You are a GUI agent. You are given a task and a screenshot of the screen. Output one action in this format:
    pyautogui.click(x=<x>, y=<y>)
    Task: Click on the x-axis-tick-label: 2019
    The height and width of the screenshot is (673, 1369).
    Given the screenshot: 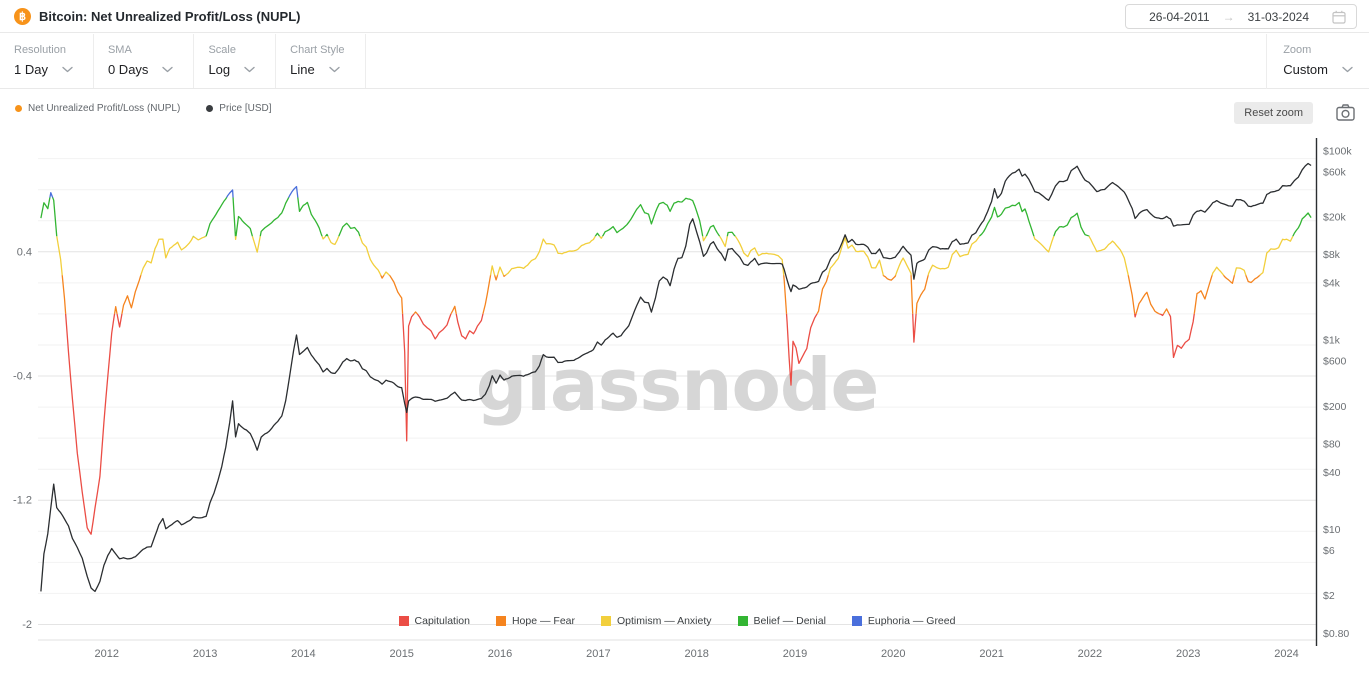 What is the action you would take?
    pyautogui.click(x=795, y=654)
    